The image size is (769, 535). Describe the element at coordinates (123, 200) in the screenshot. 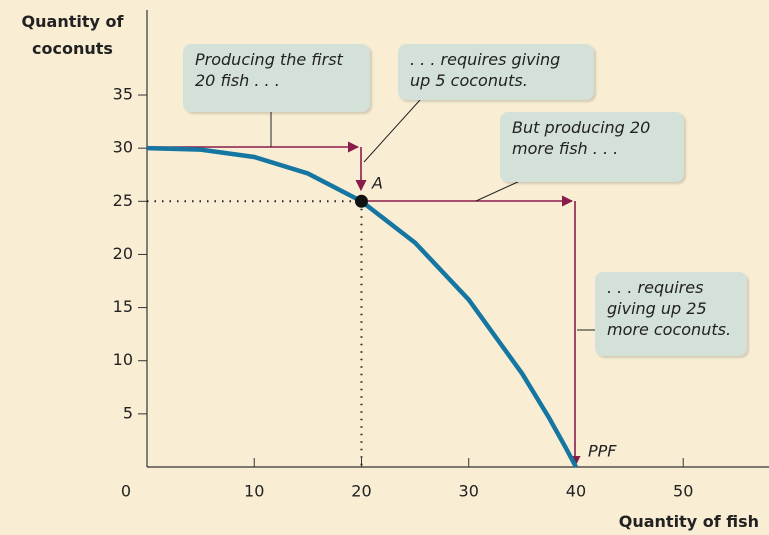

I see `y-tick-label: 25` at that location.